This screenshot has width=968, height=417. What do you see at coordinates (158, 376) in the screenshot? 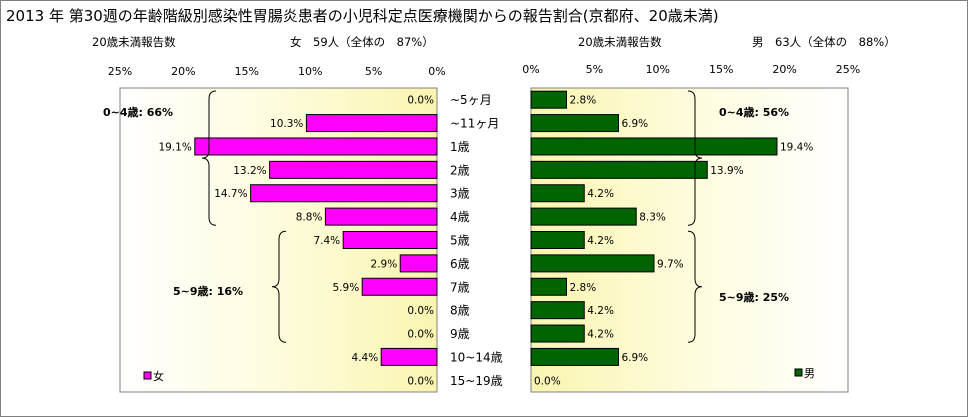
I see `female-legend-label: 女` at bounding box center [158, 376].